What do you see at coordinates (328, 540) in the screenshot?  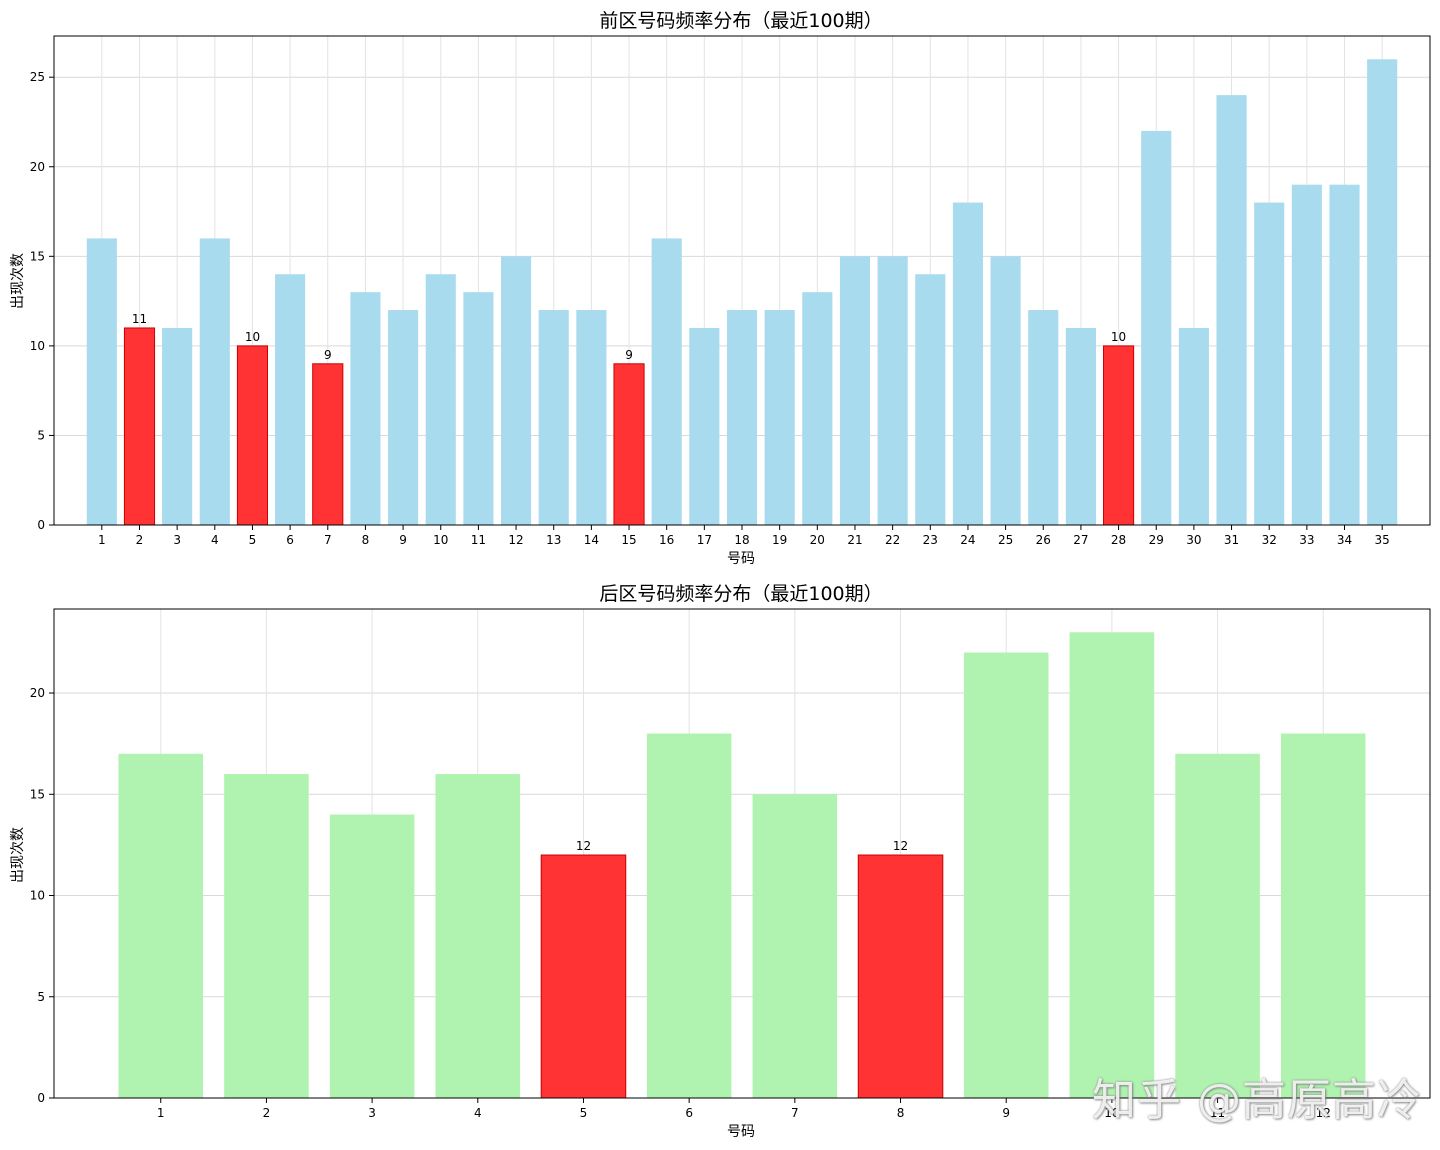 I see `front-x-tick-label: 7` at bounding box center [328, 540].